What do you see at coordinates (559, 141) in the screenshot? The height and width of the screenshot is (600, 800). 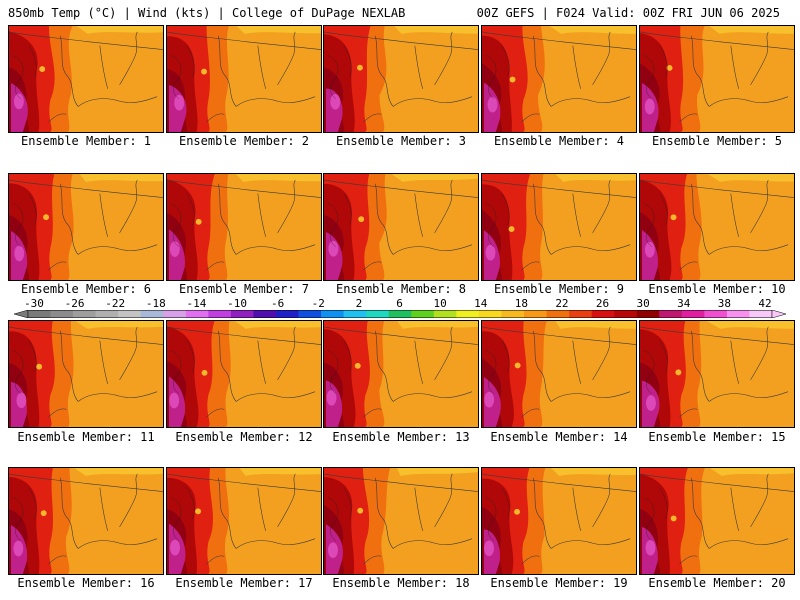 I see `ensemble-member-label: Ensemble Member: 4` at bounding box center [559, 141].